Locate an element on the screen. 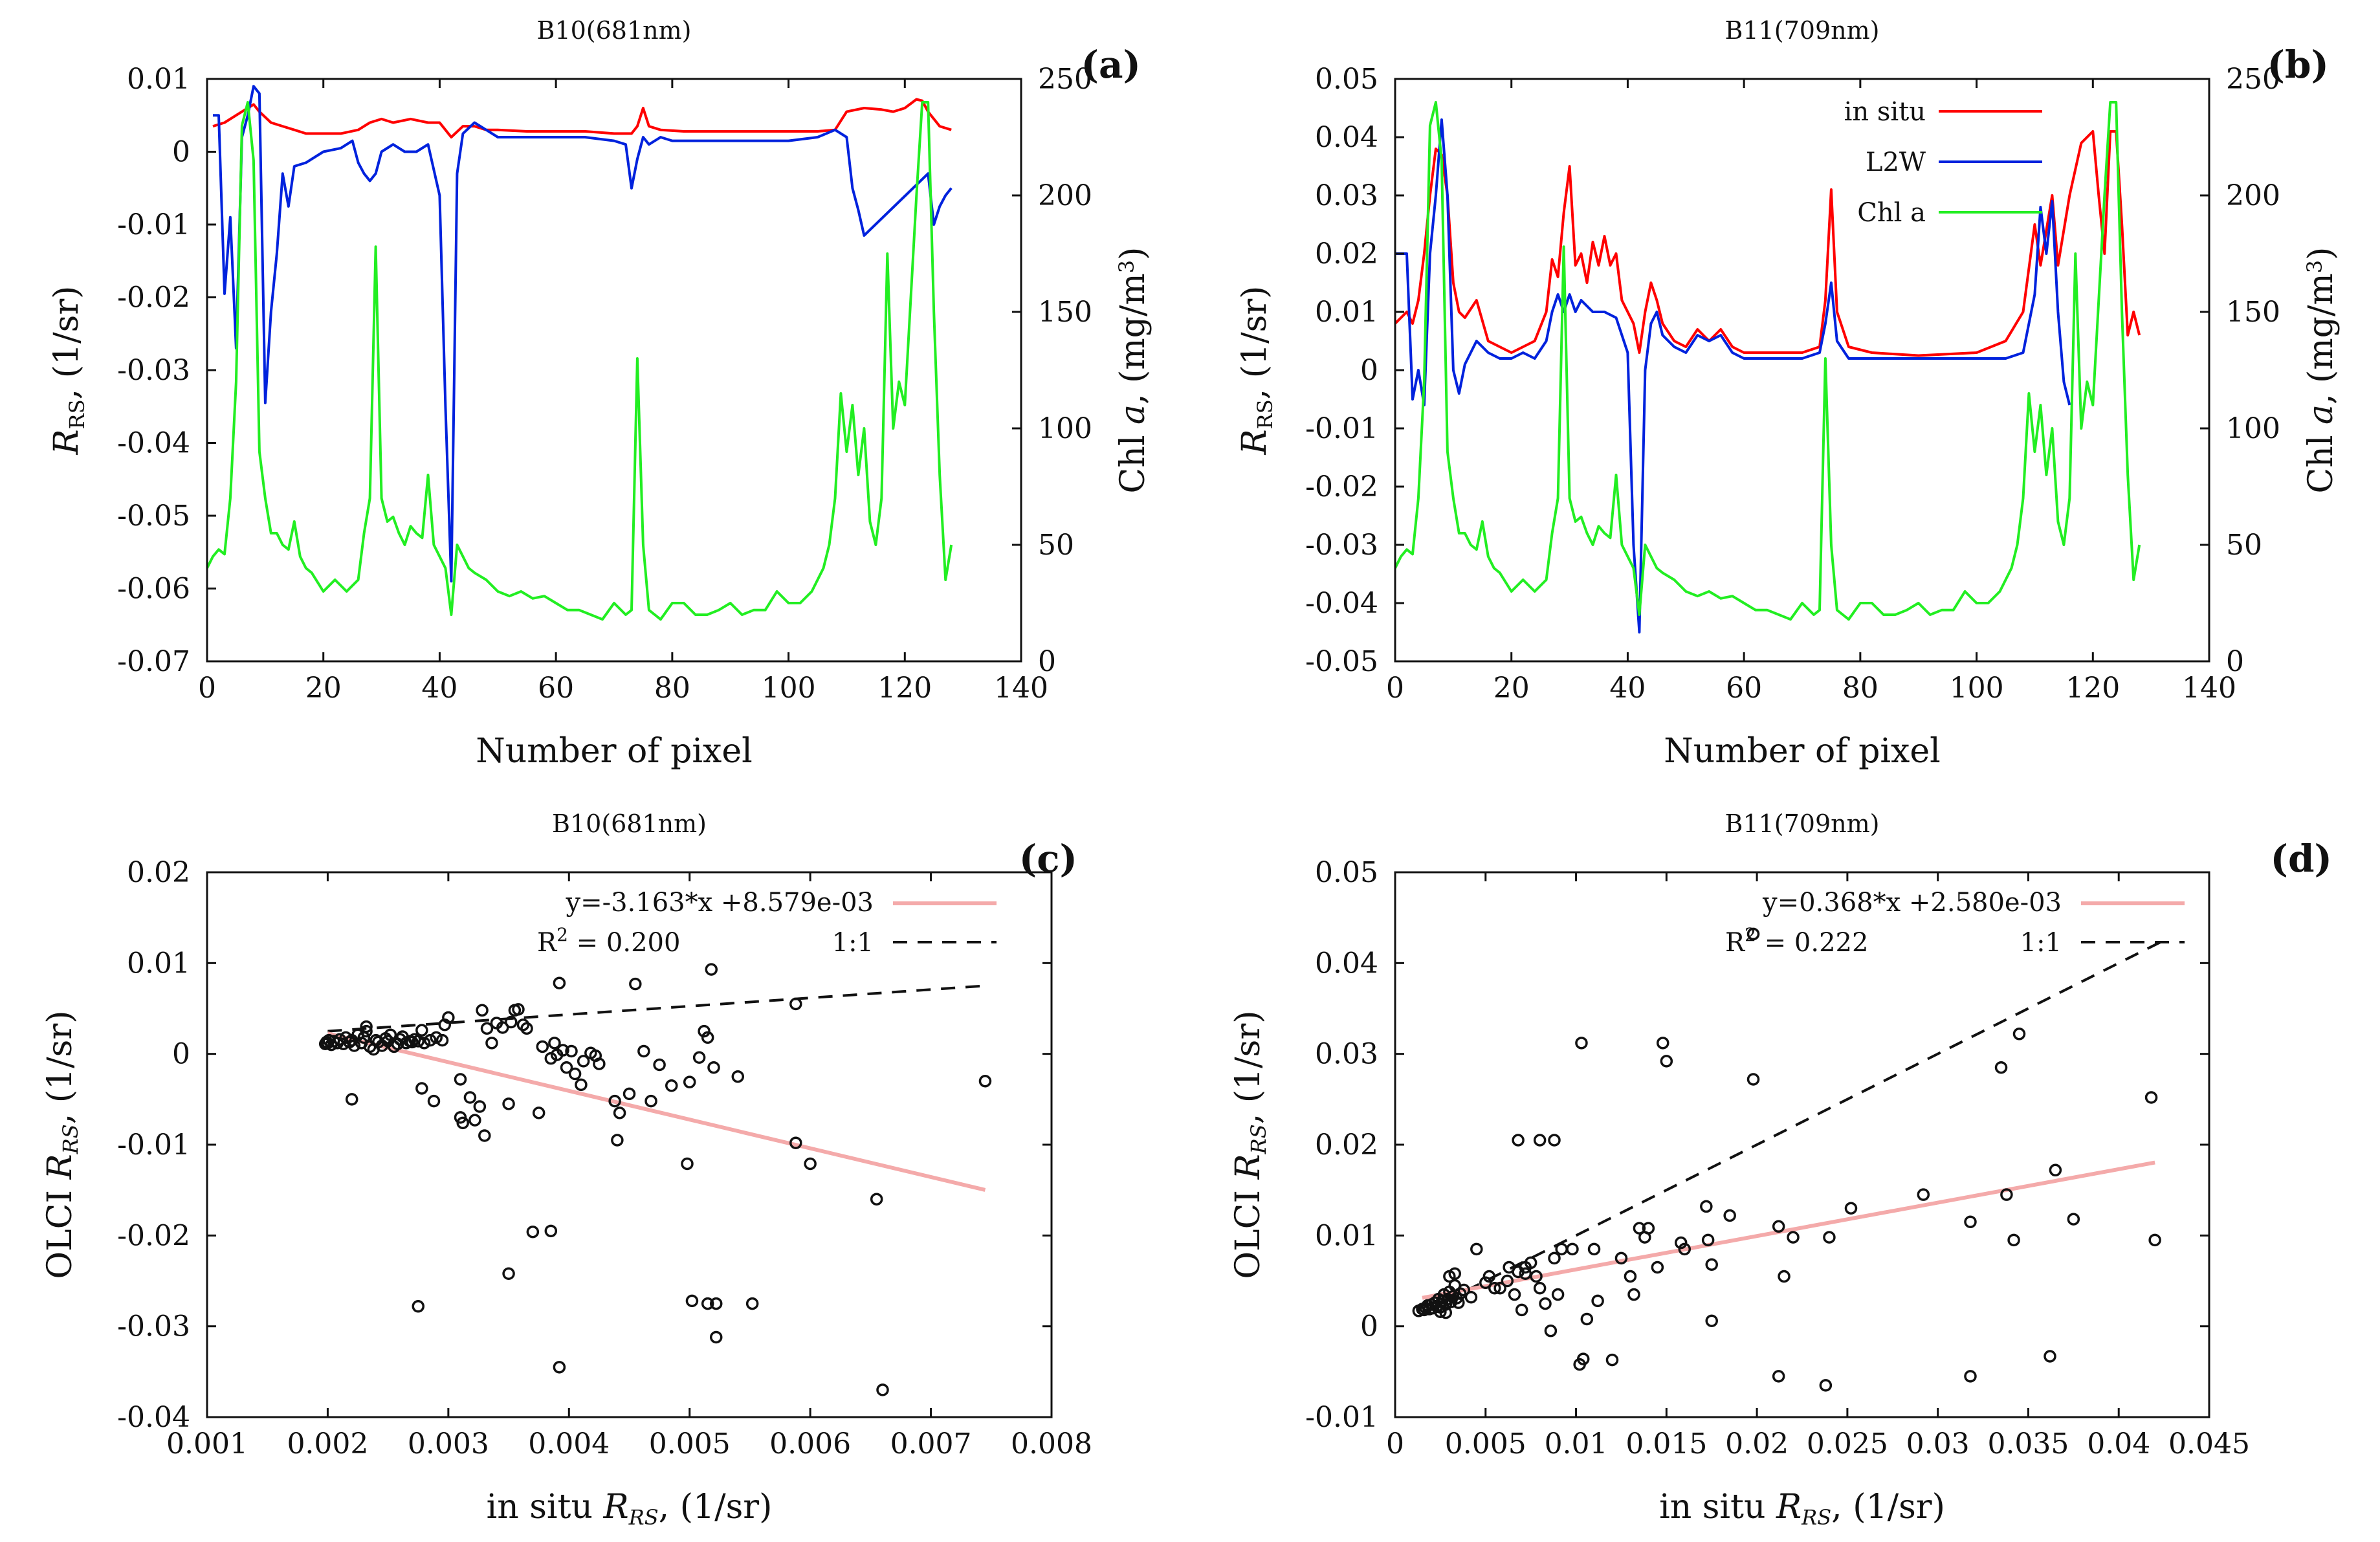  x-tick-label: 20 is located at coordinates (1512, 688).